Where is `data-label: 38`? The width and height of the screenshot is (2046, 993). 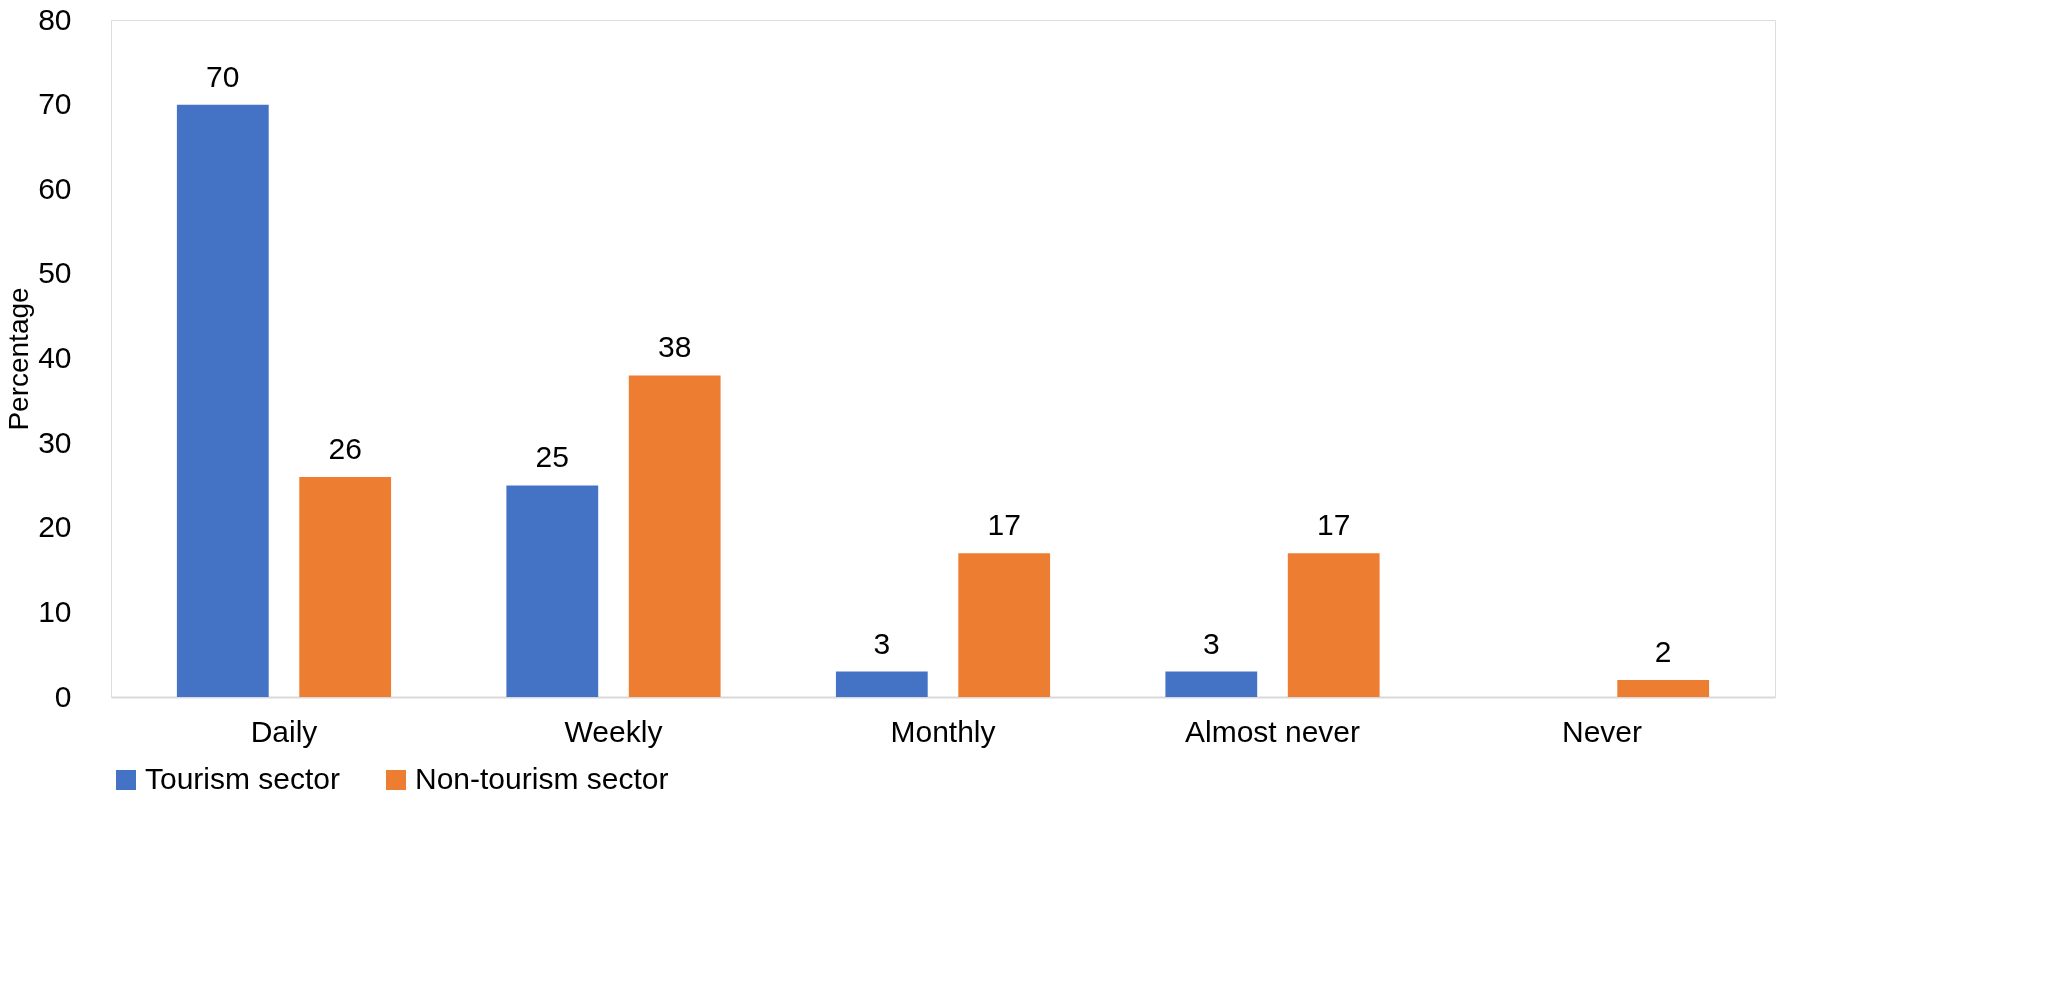 data-label: 38 is located at coordinates (675, 347).